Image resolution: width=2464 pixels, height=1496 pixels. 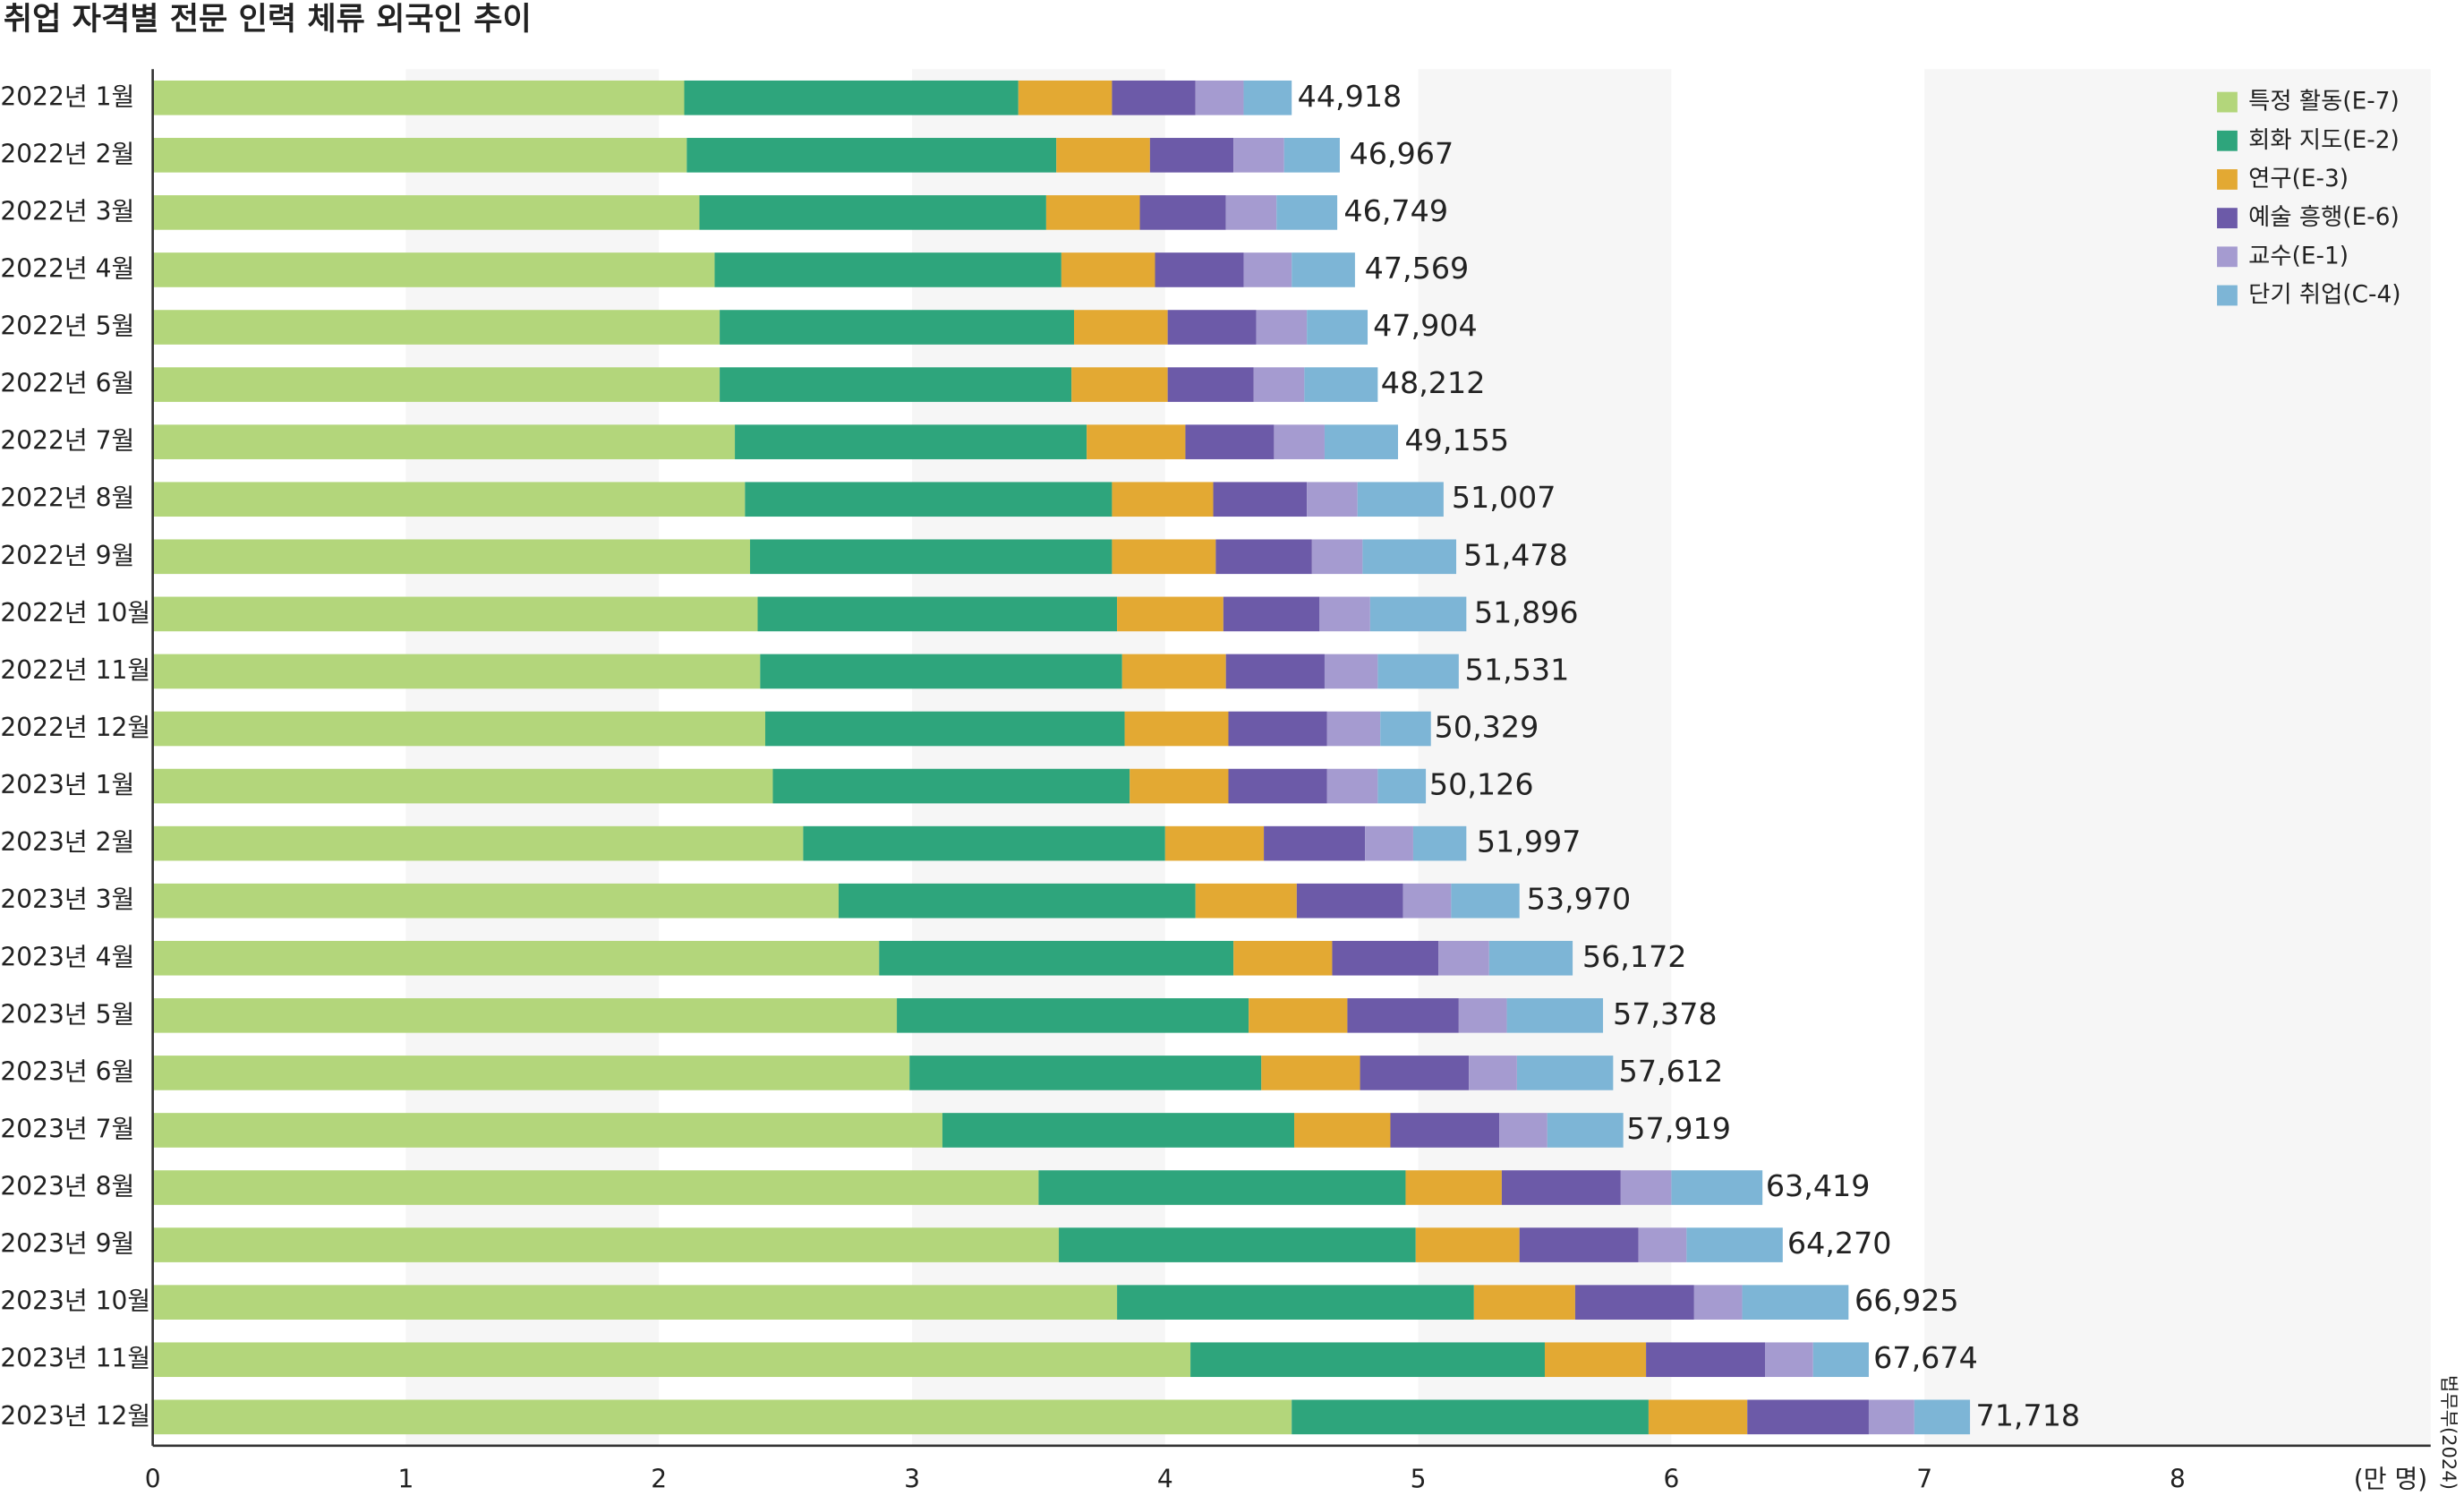 I want to click on y-tick-label: 2022년 1월, so click(x=67, y=96).